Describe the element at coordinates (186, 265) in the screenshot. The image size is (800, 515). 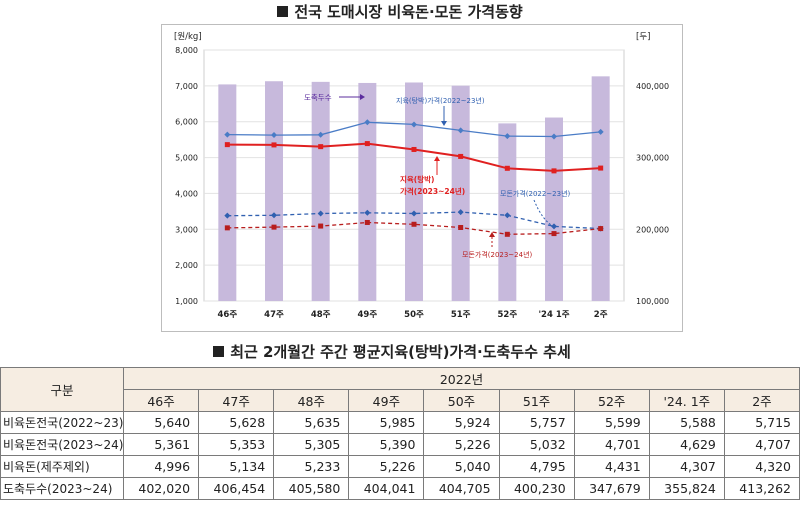
I see `y-left-tick-label: 2,000` at that location.